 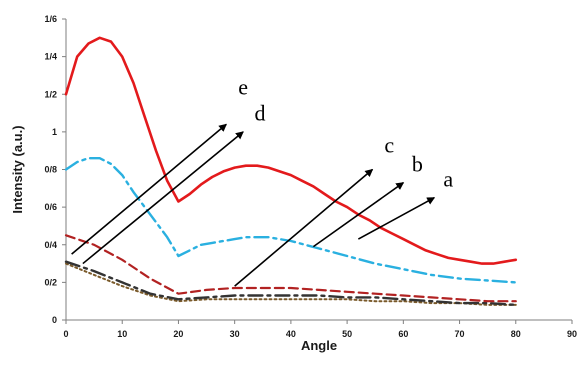 I want to click on annotation-label-b: b, so click(x=417, y=163).